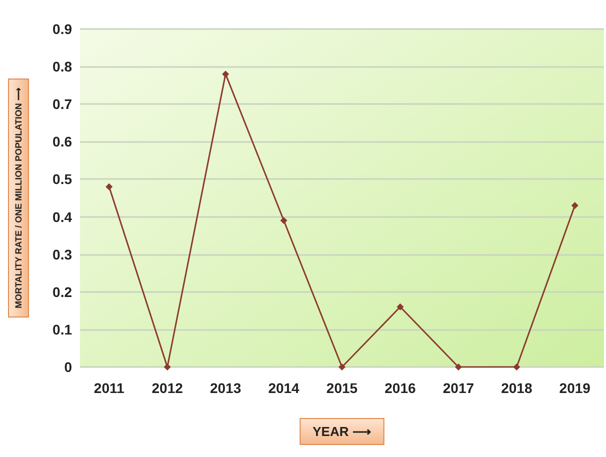 The image size is (606, 457). I want to click on y-tick-label: 0.7, so click(62, 104).